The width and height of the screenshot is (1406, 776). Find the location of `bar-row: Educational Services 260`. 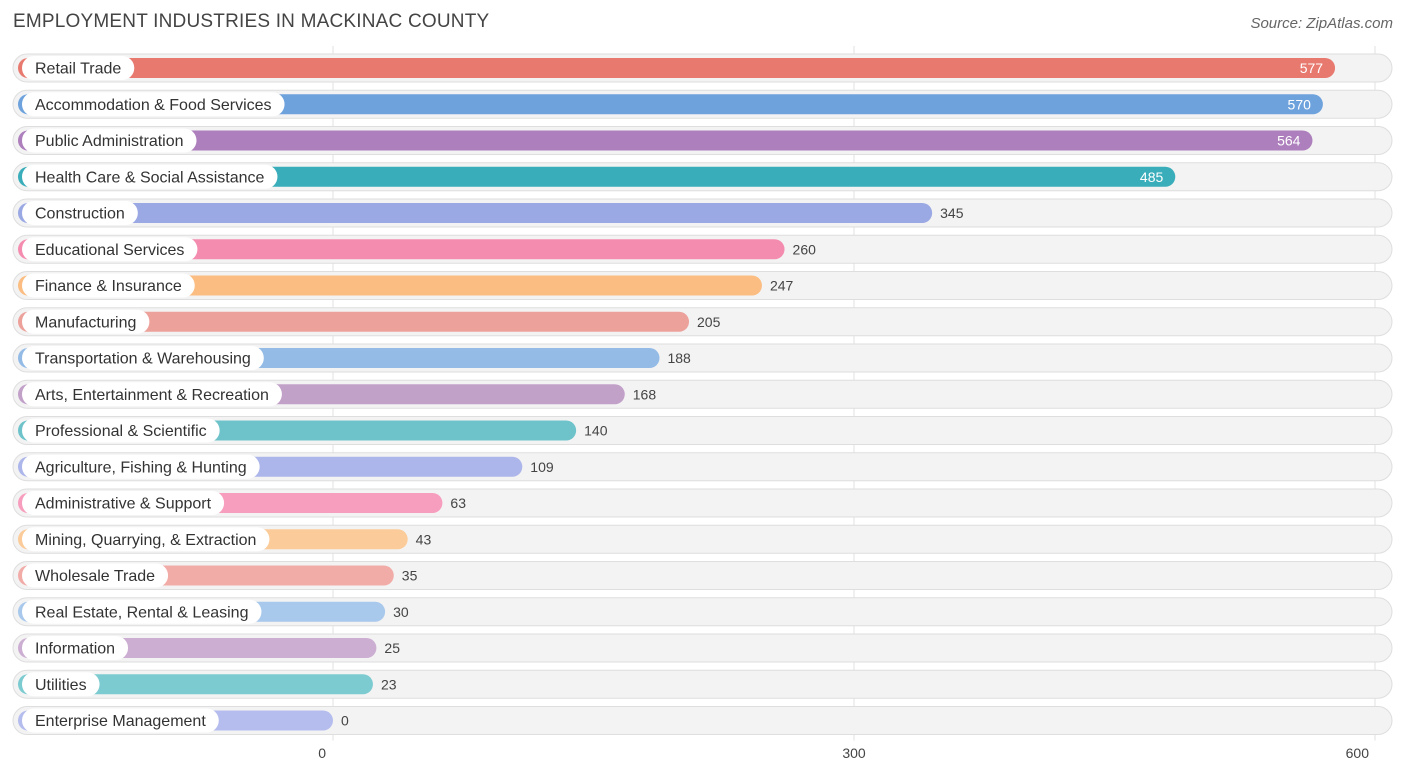

bar-row: Educational Services 260 is located at coordinates (702, 249).